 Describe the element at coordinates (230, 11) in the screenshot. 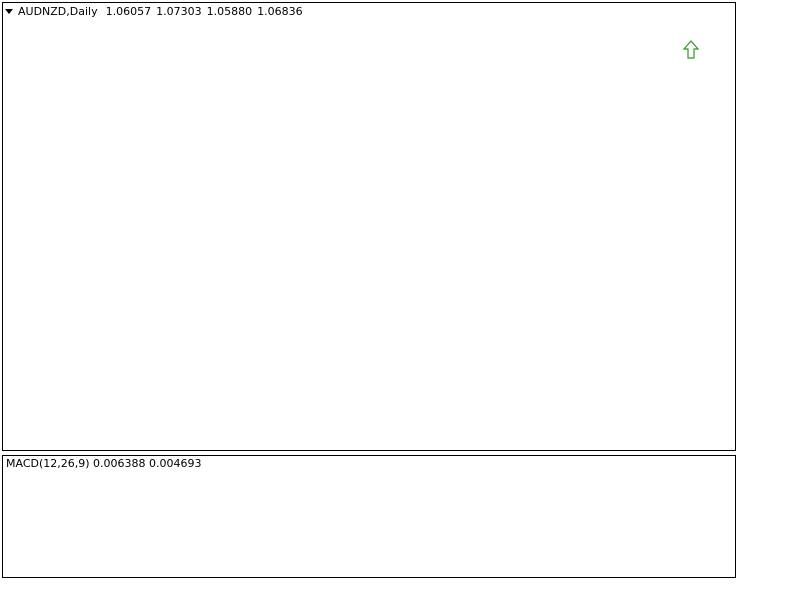

I see `ohlc-label: 1.05880` at that location.